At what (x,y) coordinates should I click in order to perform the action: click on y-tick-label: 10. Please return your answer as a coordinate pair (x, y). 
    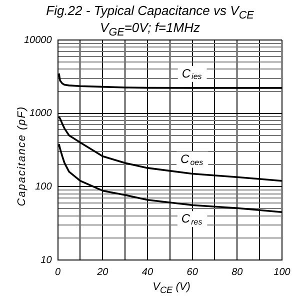
    Looking at the image, I should click on (46, 260).